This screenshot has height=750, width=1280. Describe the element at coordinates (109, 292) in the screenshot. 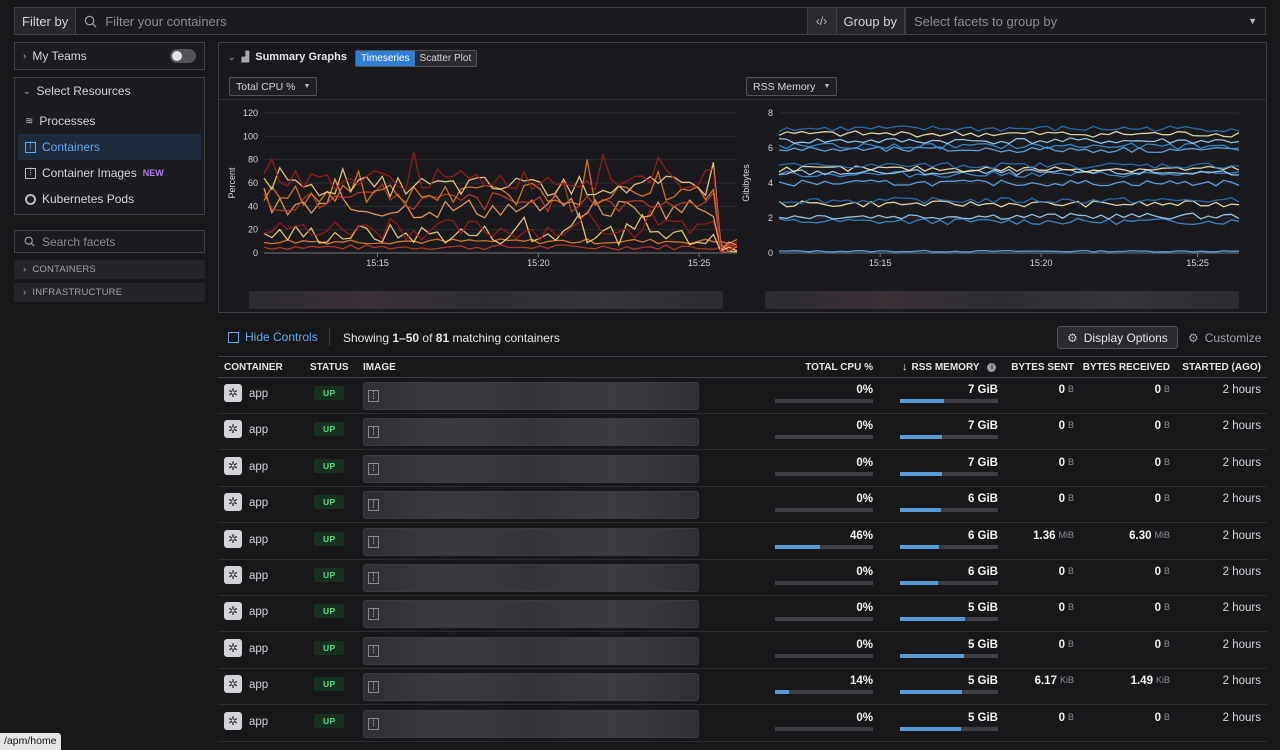

I see `facet-infrastructure: › INFRASTRUCTURE` at that location.